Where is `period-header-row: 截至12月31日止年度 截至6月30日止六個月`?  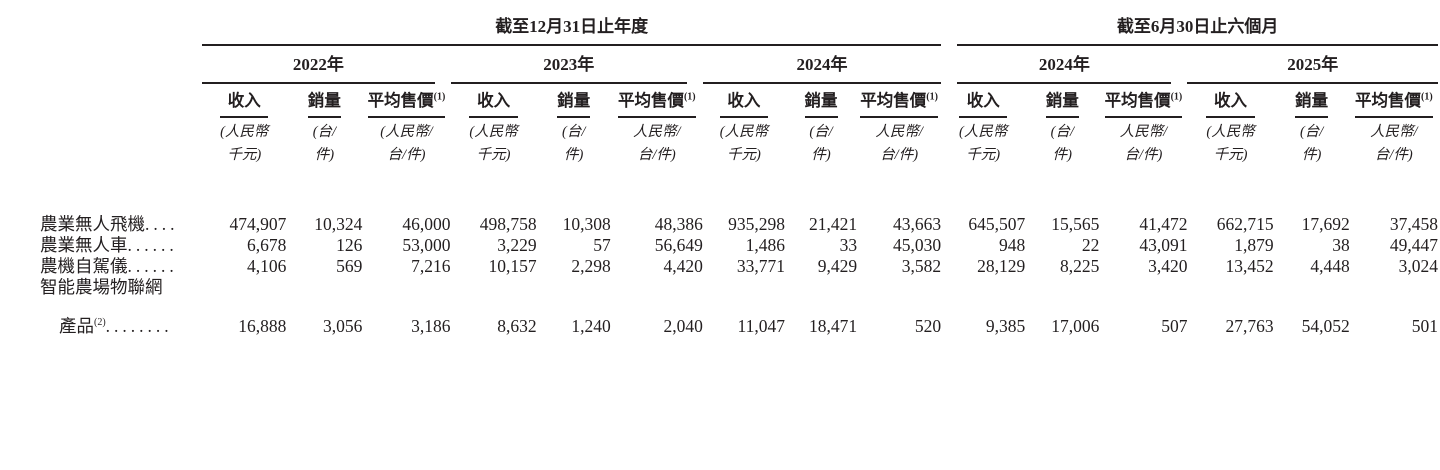
period-header-row: 截至12月31日止年度 截至6月30日止六個月 is located at coordinates (739, 31).